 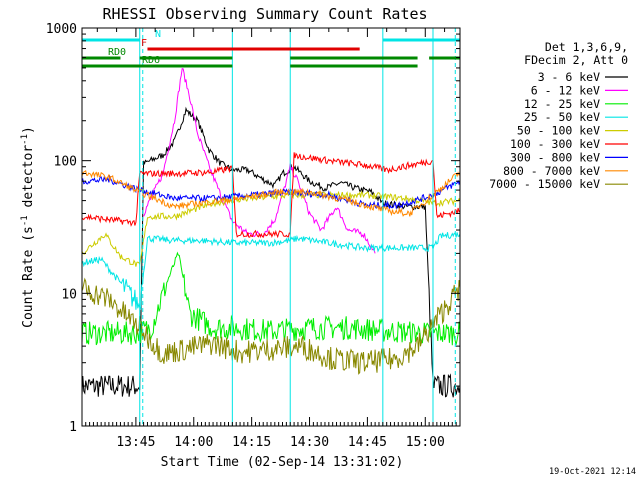 I want to click on legend-label-1: 6 - 12 keV, so click(x=565, y=90).